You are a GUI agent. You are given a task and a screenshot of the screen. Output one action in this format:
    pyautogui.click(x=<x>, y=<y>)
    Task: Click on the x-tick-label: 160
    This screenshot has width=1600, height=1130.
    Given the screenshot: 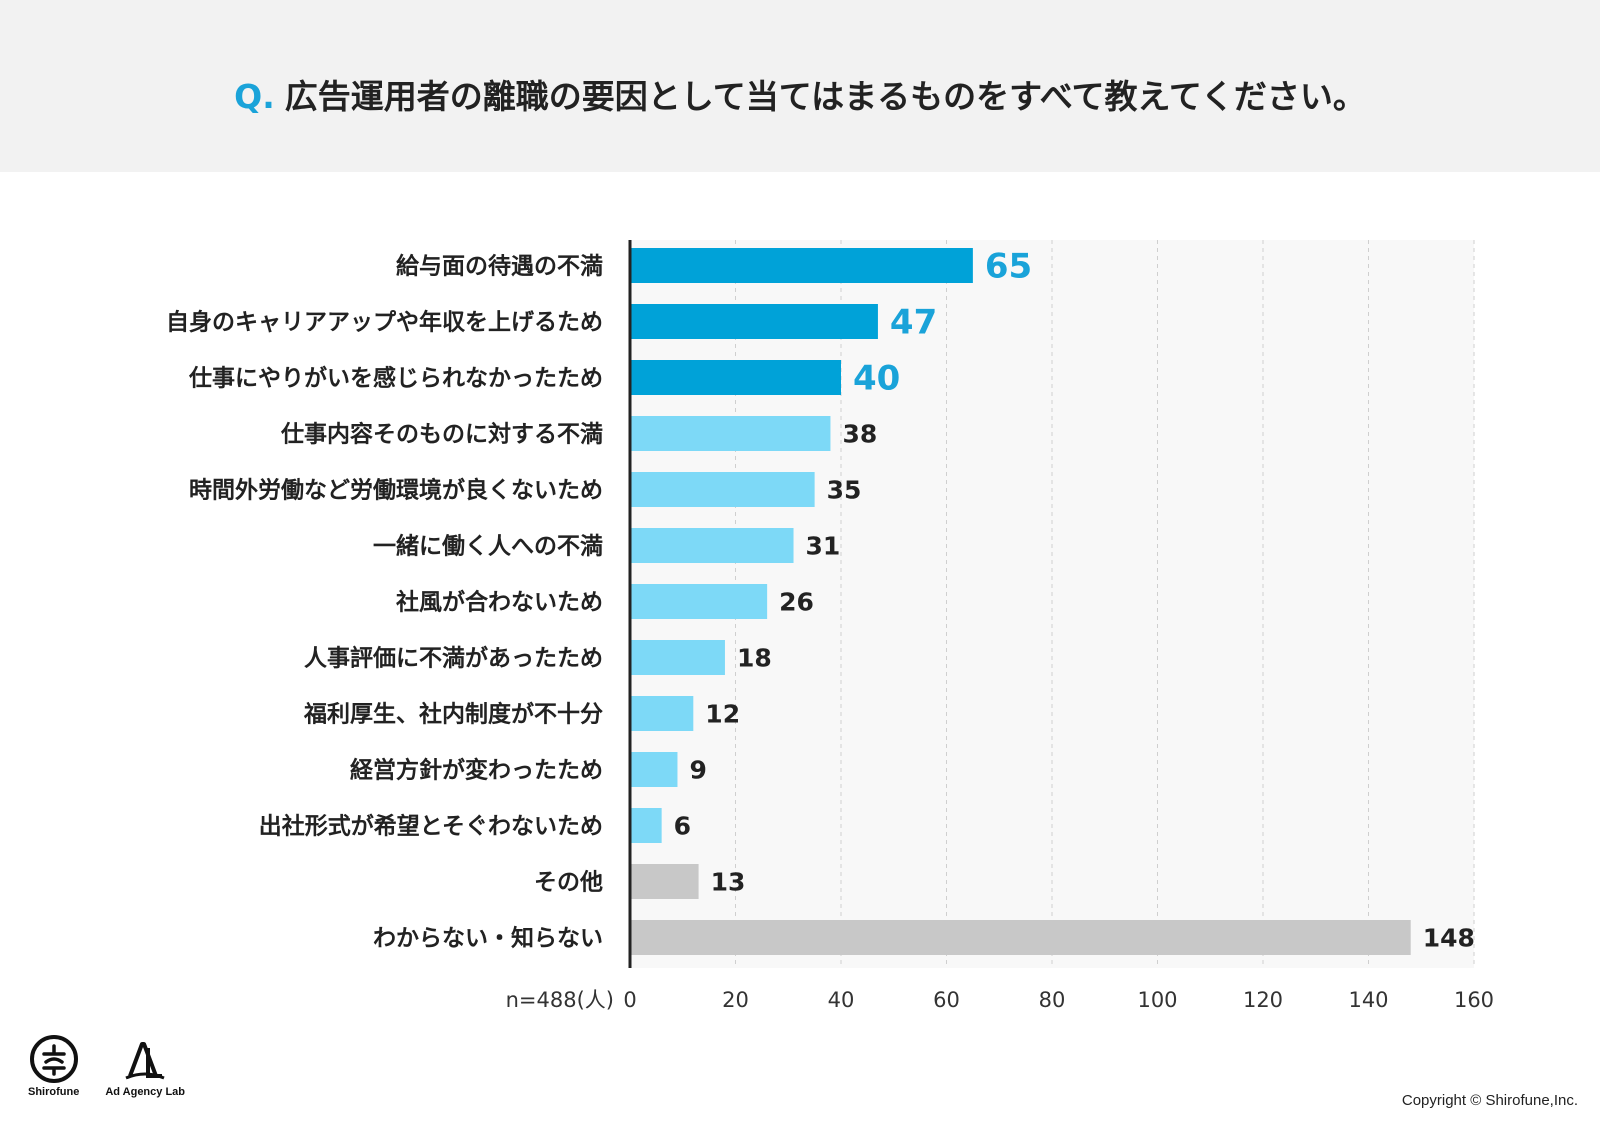 What is the action you would take?
    pyautogui.click(x=1474, y=1000)
    